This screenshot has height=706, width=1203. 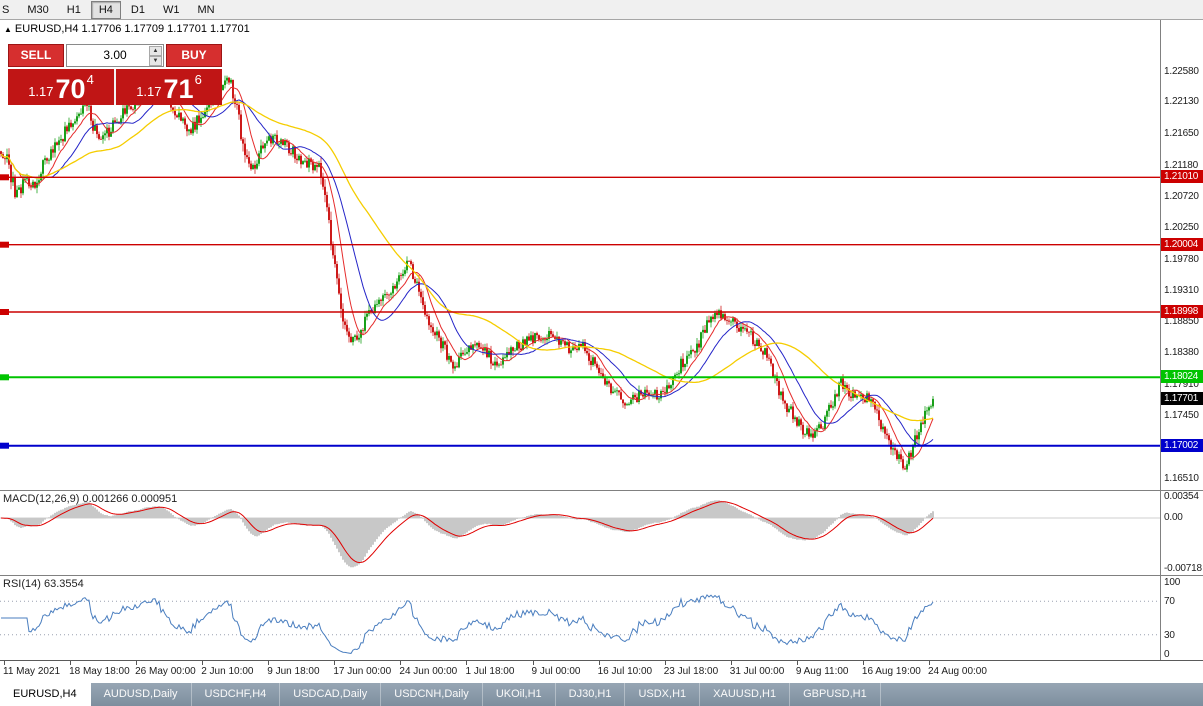 I want to click on rsi-chart-svg, so click(x=580, y=624).